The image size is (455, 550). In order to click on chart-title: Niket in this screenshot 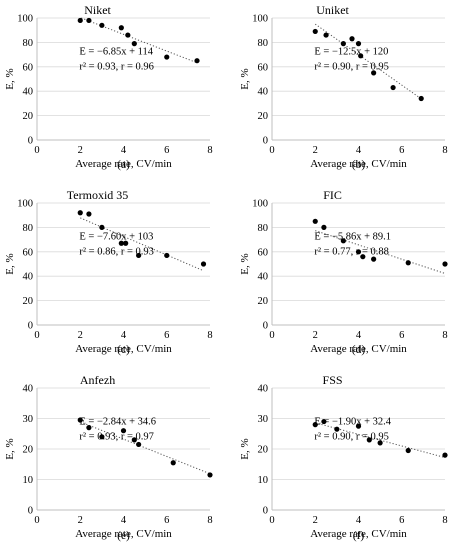, I will do `click(97, 10)`.